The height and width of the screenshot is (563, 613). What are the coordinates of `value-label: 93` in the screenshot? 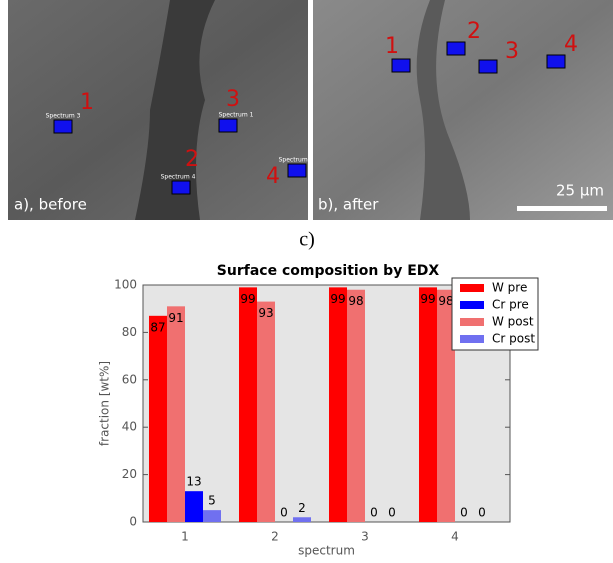 It's located at (265, 313).